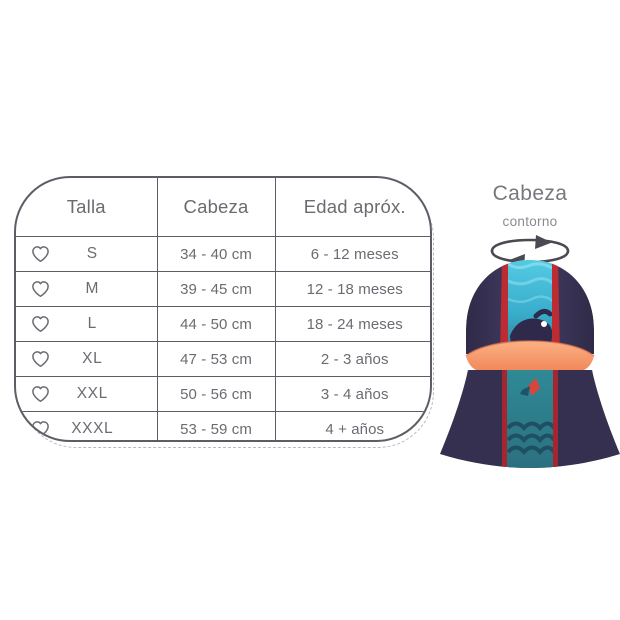  I want to click on cell-talla: M, so click(87, 289).